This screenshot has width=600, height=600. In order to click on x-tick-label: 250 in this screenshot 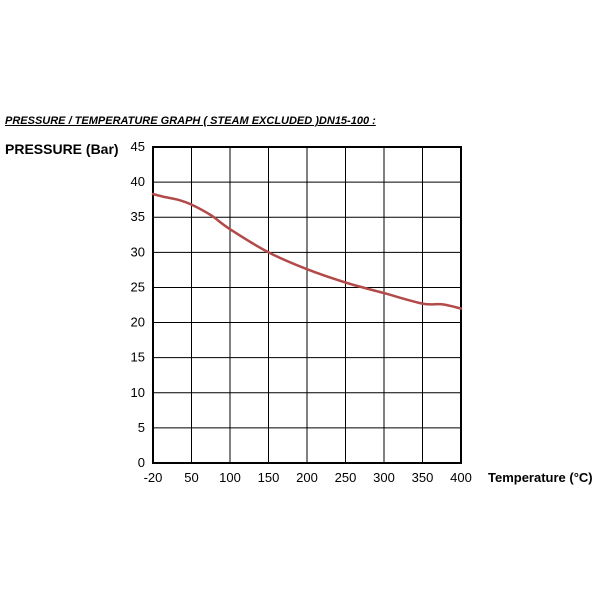, I will do `click(346, 477)`.